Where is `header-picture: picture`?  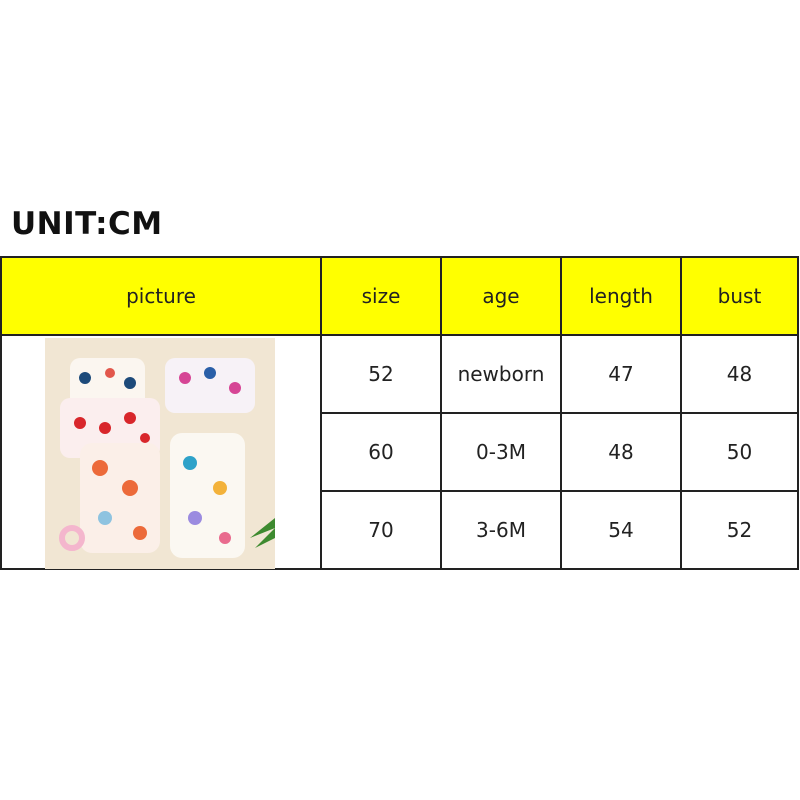
header-picture: picture is located at coordinates (161, 296).